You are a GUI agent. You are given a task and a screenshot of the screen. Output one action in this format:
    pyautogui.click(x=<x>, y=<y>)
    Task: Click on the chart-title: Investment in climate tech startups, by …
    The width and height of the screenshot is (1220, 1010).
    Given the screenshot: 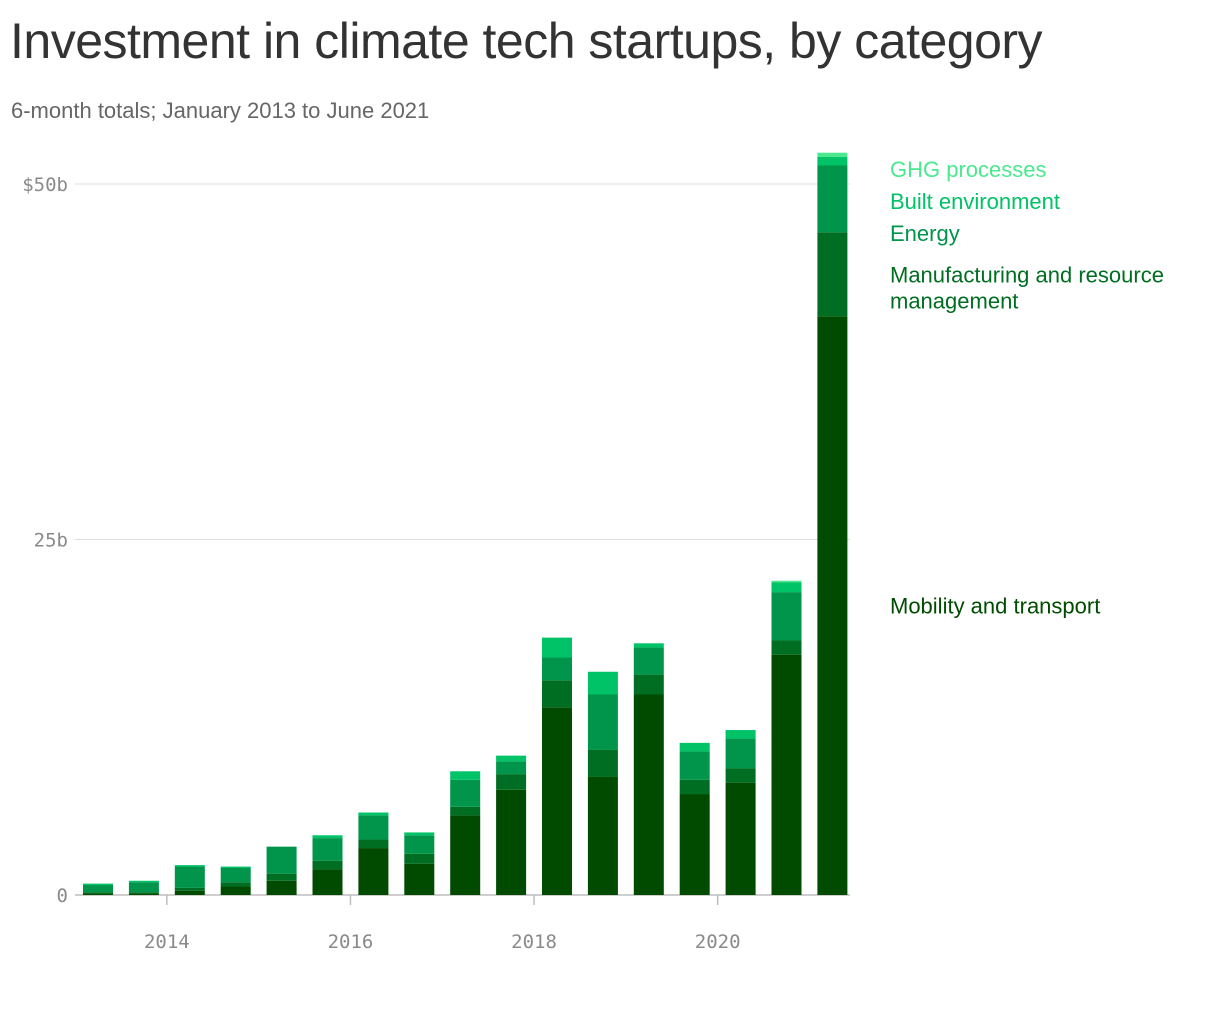 What is the action you would take?
    pyautogui.click(x=526, y=41)
    